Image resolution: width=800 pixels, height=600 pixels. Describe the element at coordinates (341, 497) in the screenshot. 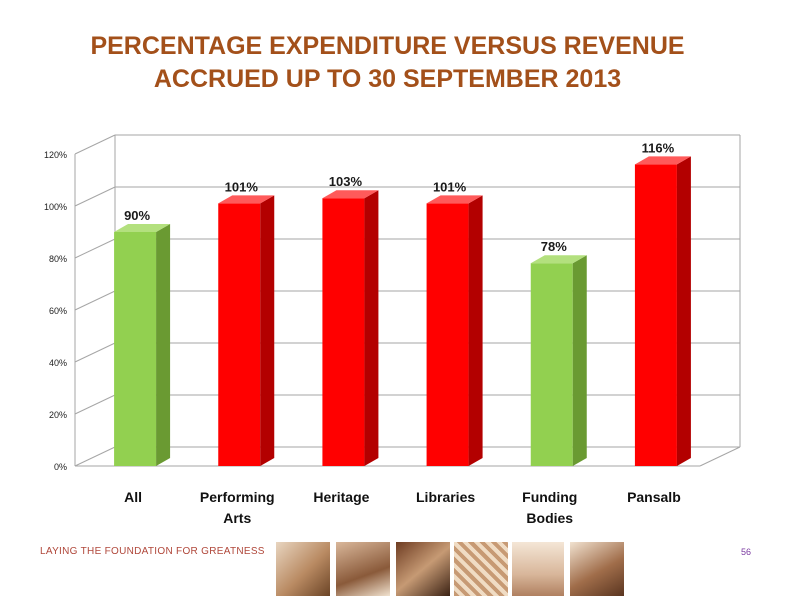

I see `x-tick-label: Heritage` at that location.